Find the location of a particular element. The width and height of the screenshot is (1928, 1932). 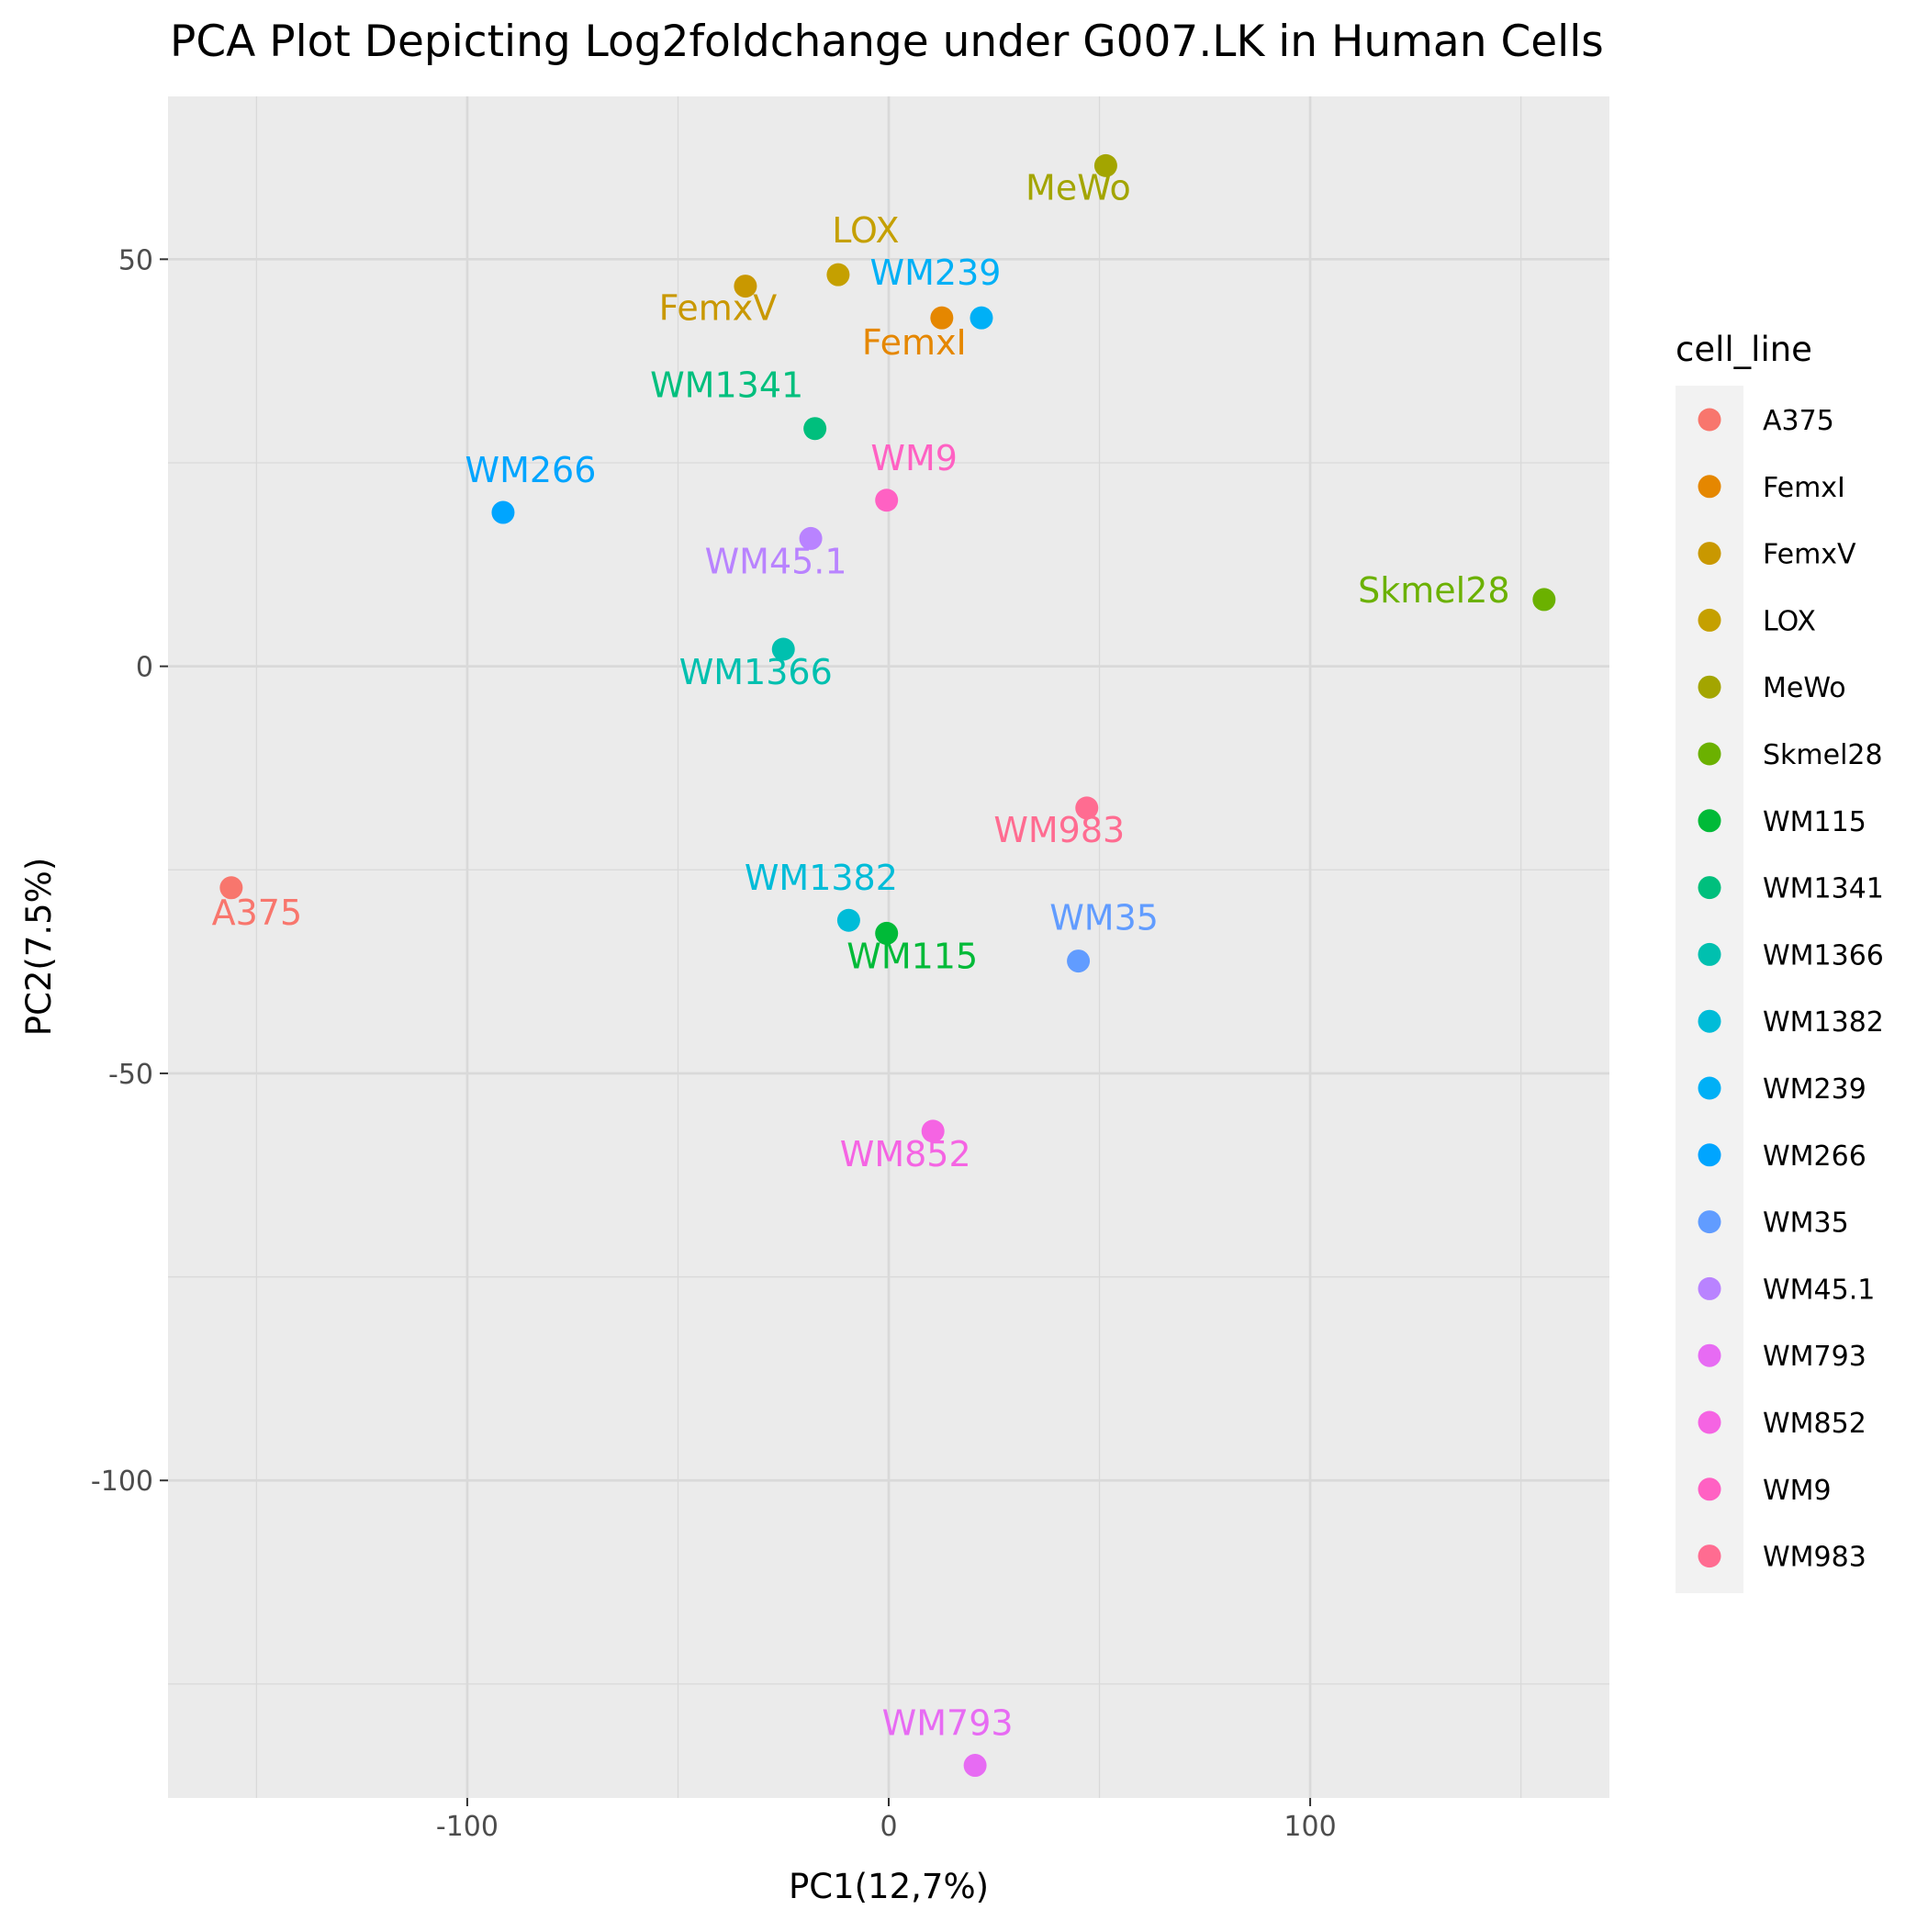

data-point-wm983 is located at coordinates (1087, 808).